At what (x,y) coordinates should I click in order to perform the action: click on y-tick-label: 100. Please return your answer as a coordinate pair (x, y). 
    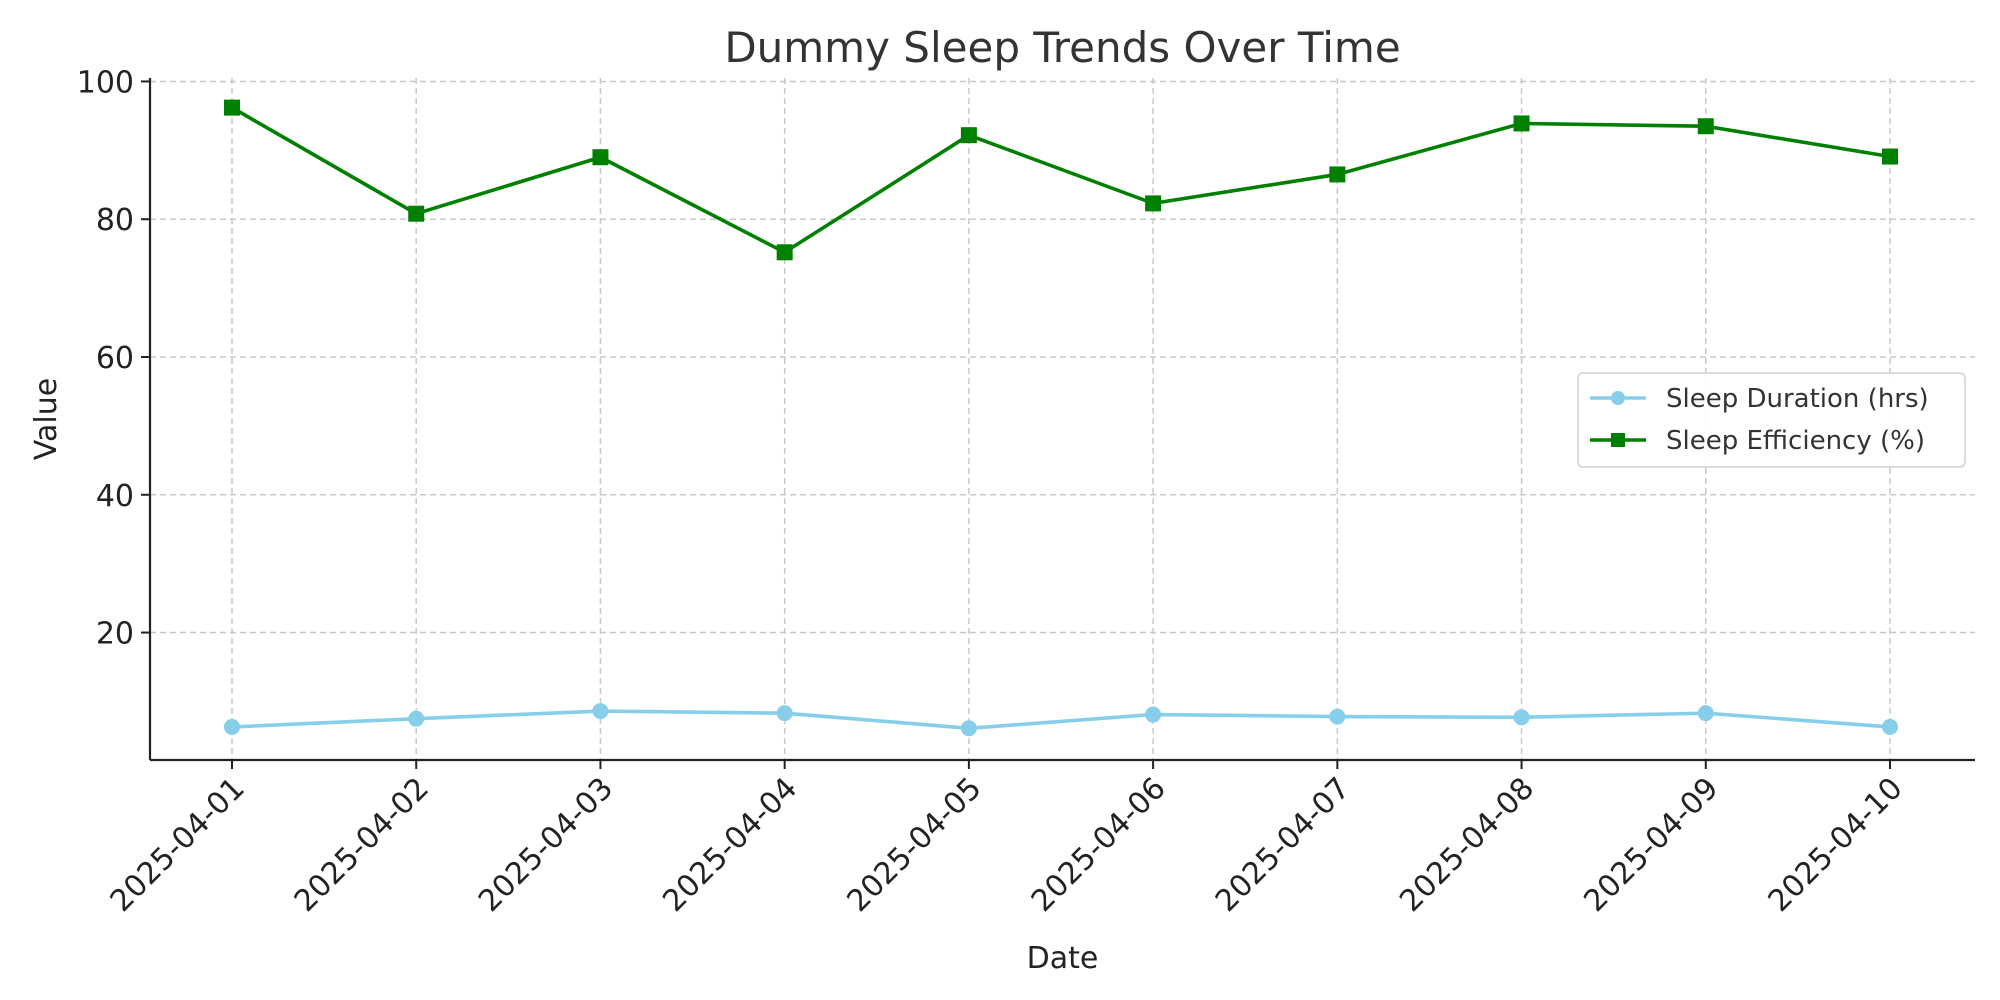
    Looking at the image, I should click on (105, 82).